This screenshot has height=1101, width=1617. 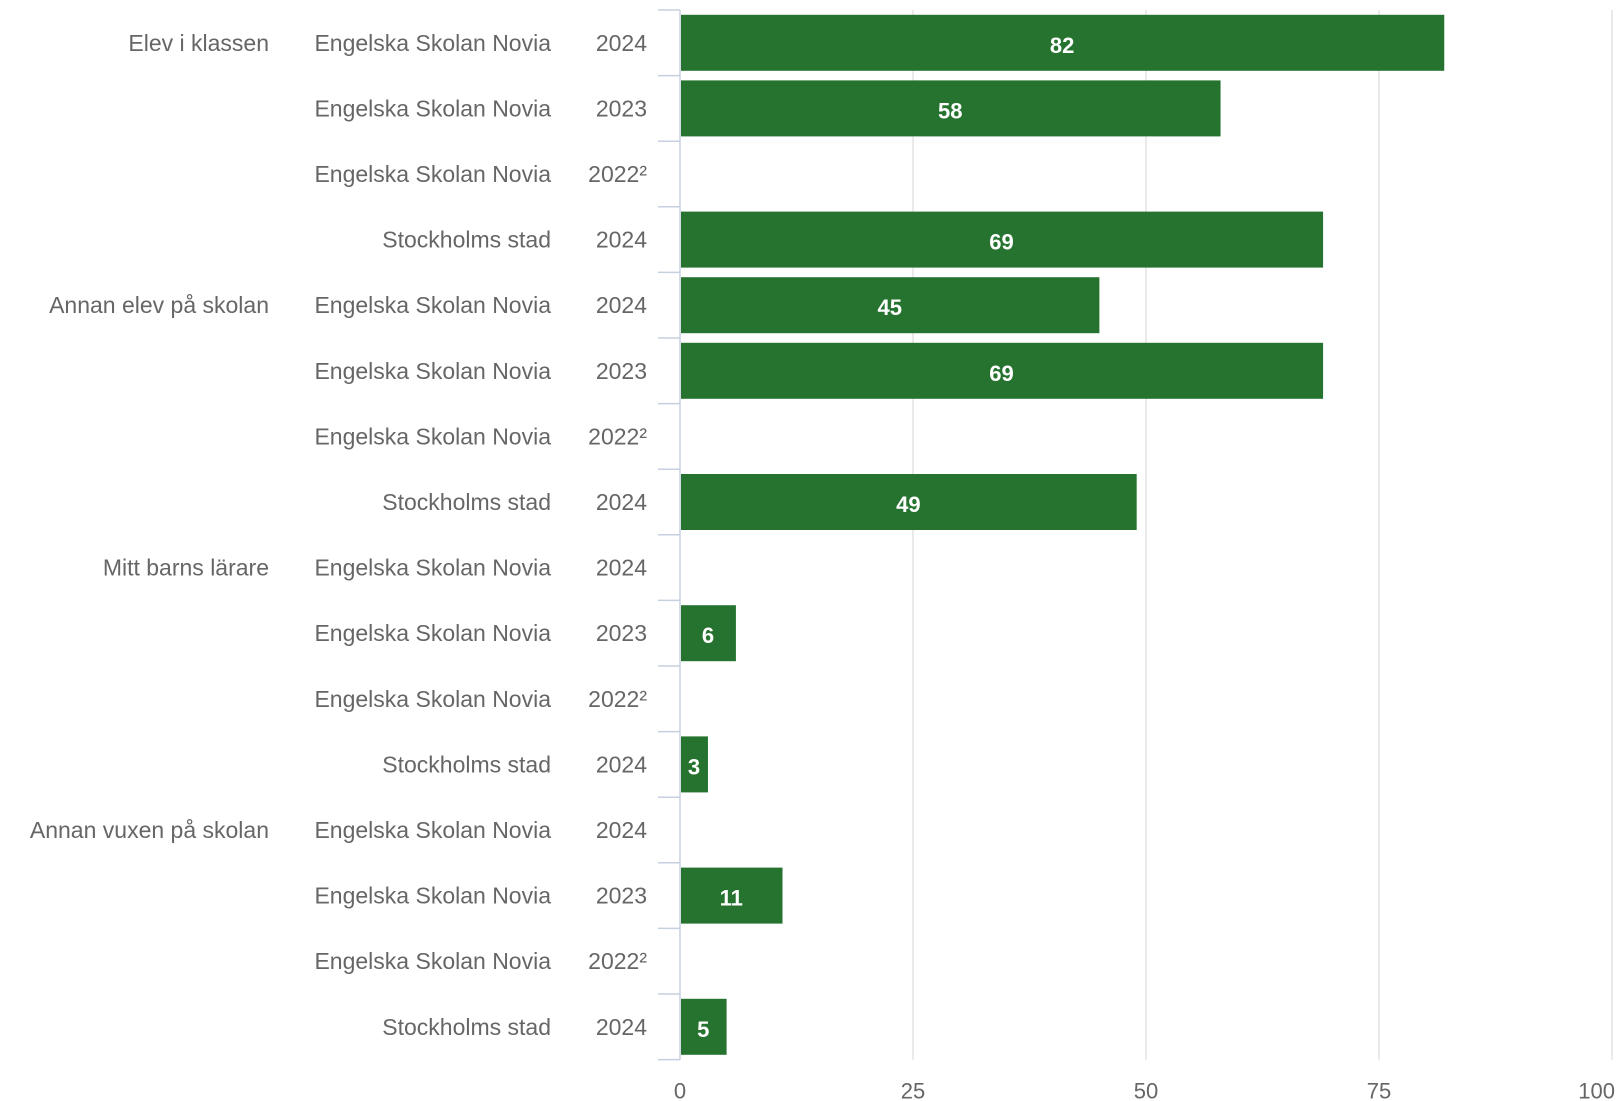 I want to click on x-tick-label: 50, so click(x=1146, y=1090).